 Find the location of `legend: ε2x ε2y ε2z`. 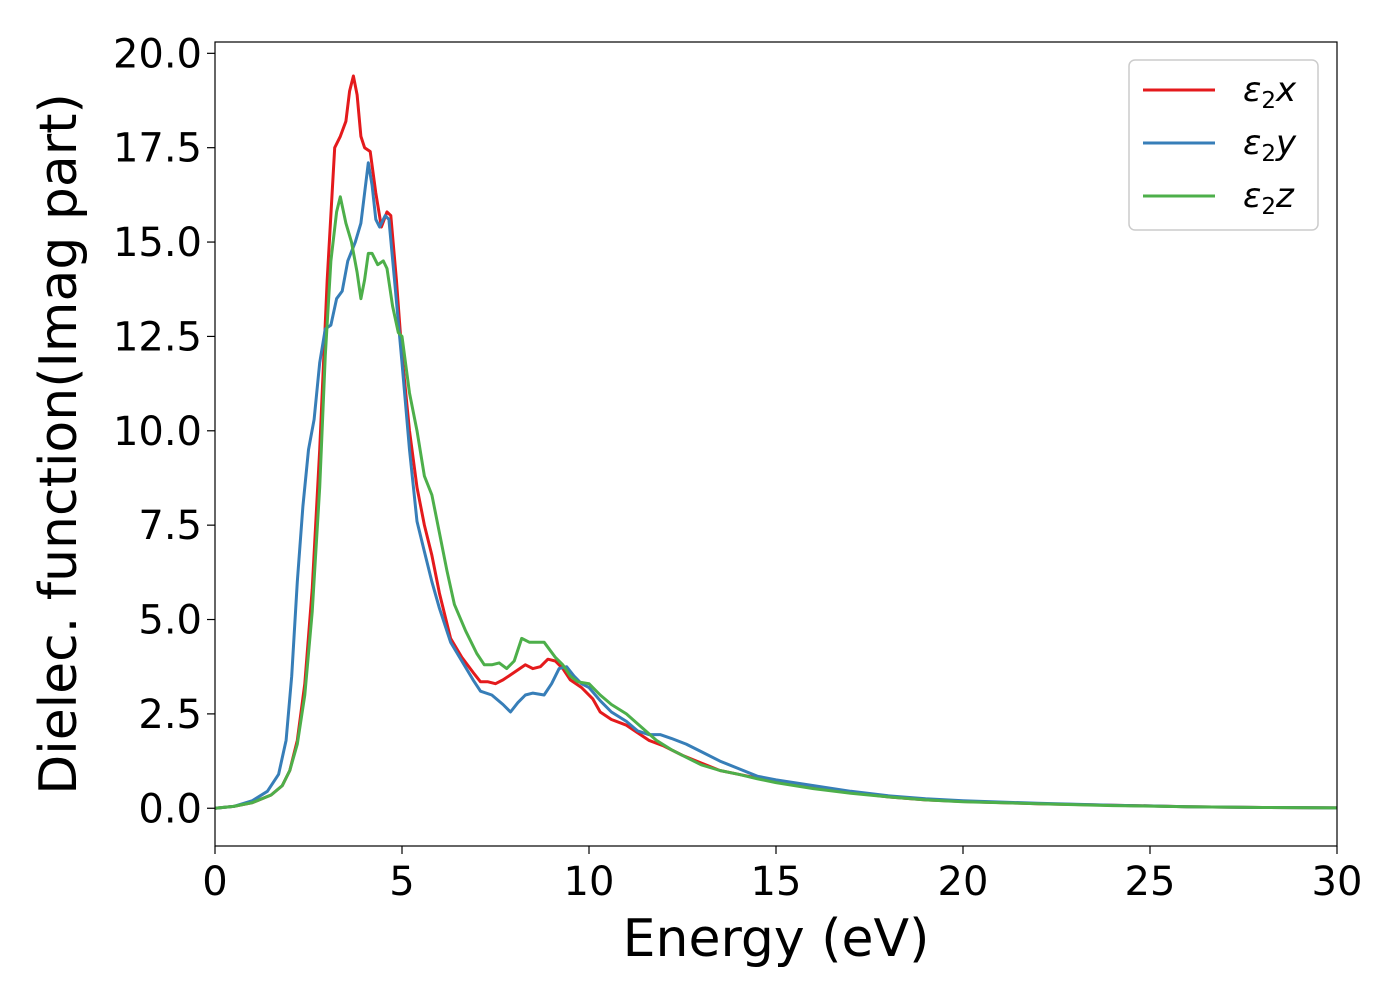

legend: ε2x ε2y ε2z is located at coordinates (1223, 145).